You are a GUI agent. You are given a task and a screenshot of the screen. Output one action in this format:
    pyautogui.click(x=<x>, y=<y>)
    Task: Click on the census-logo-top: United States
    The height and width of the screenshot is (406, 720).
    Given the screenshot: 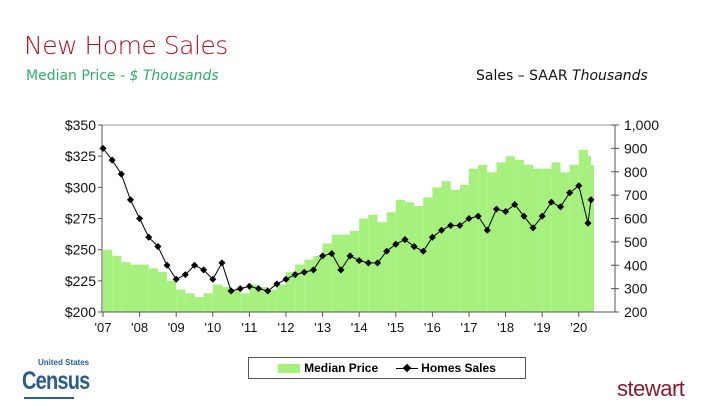 What is the action you would take?
    pyautogui.click(x=64, y=362)
    